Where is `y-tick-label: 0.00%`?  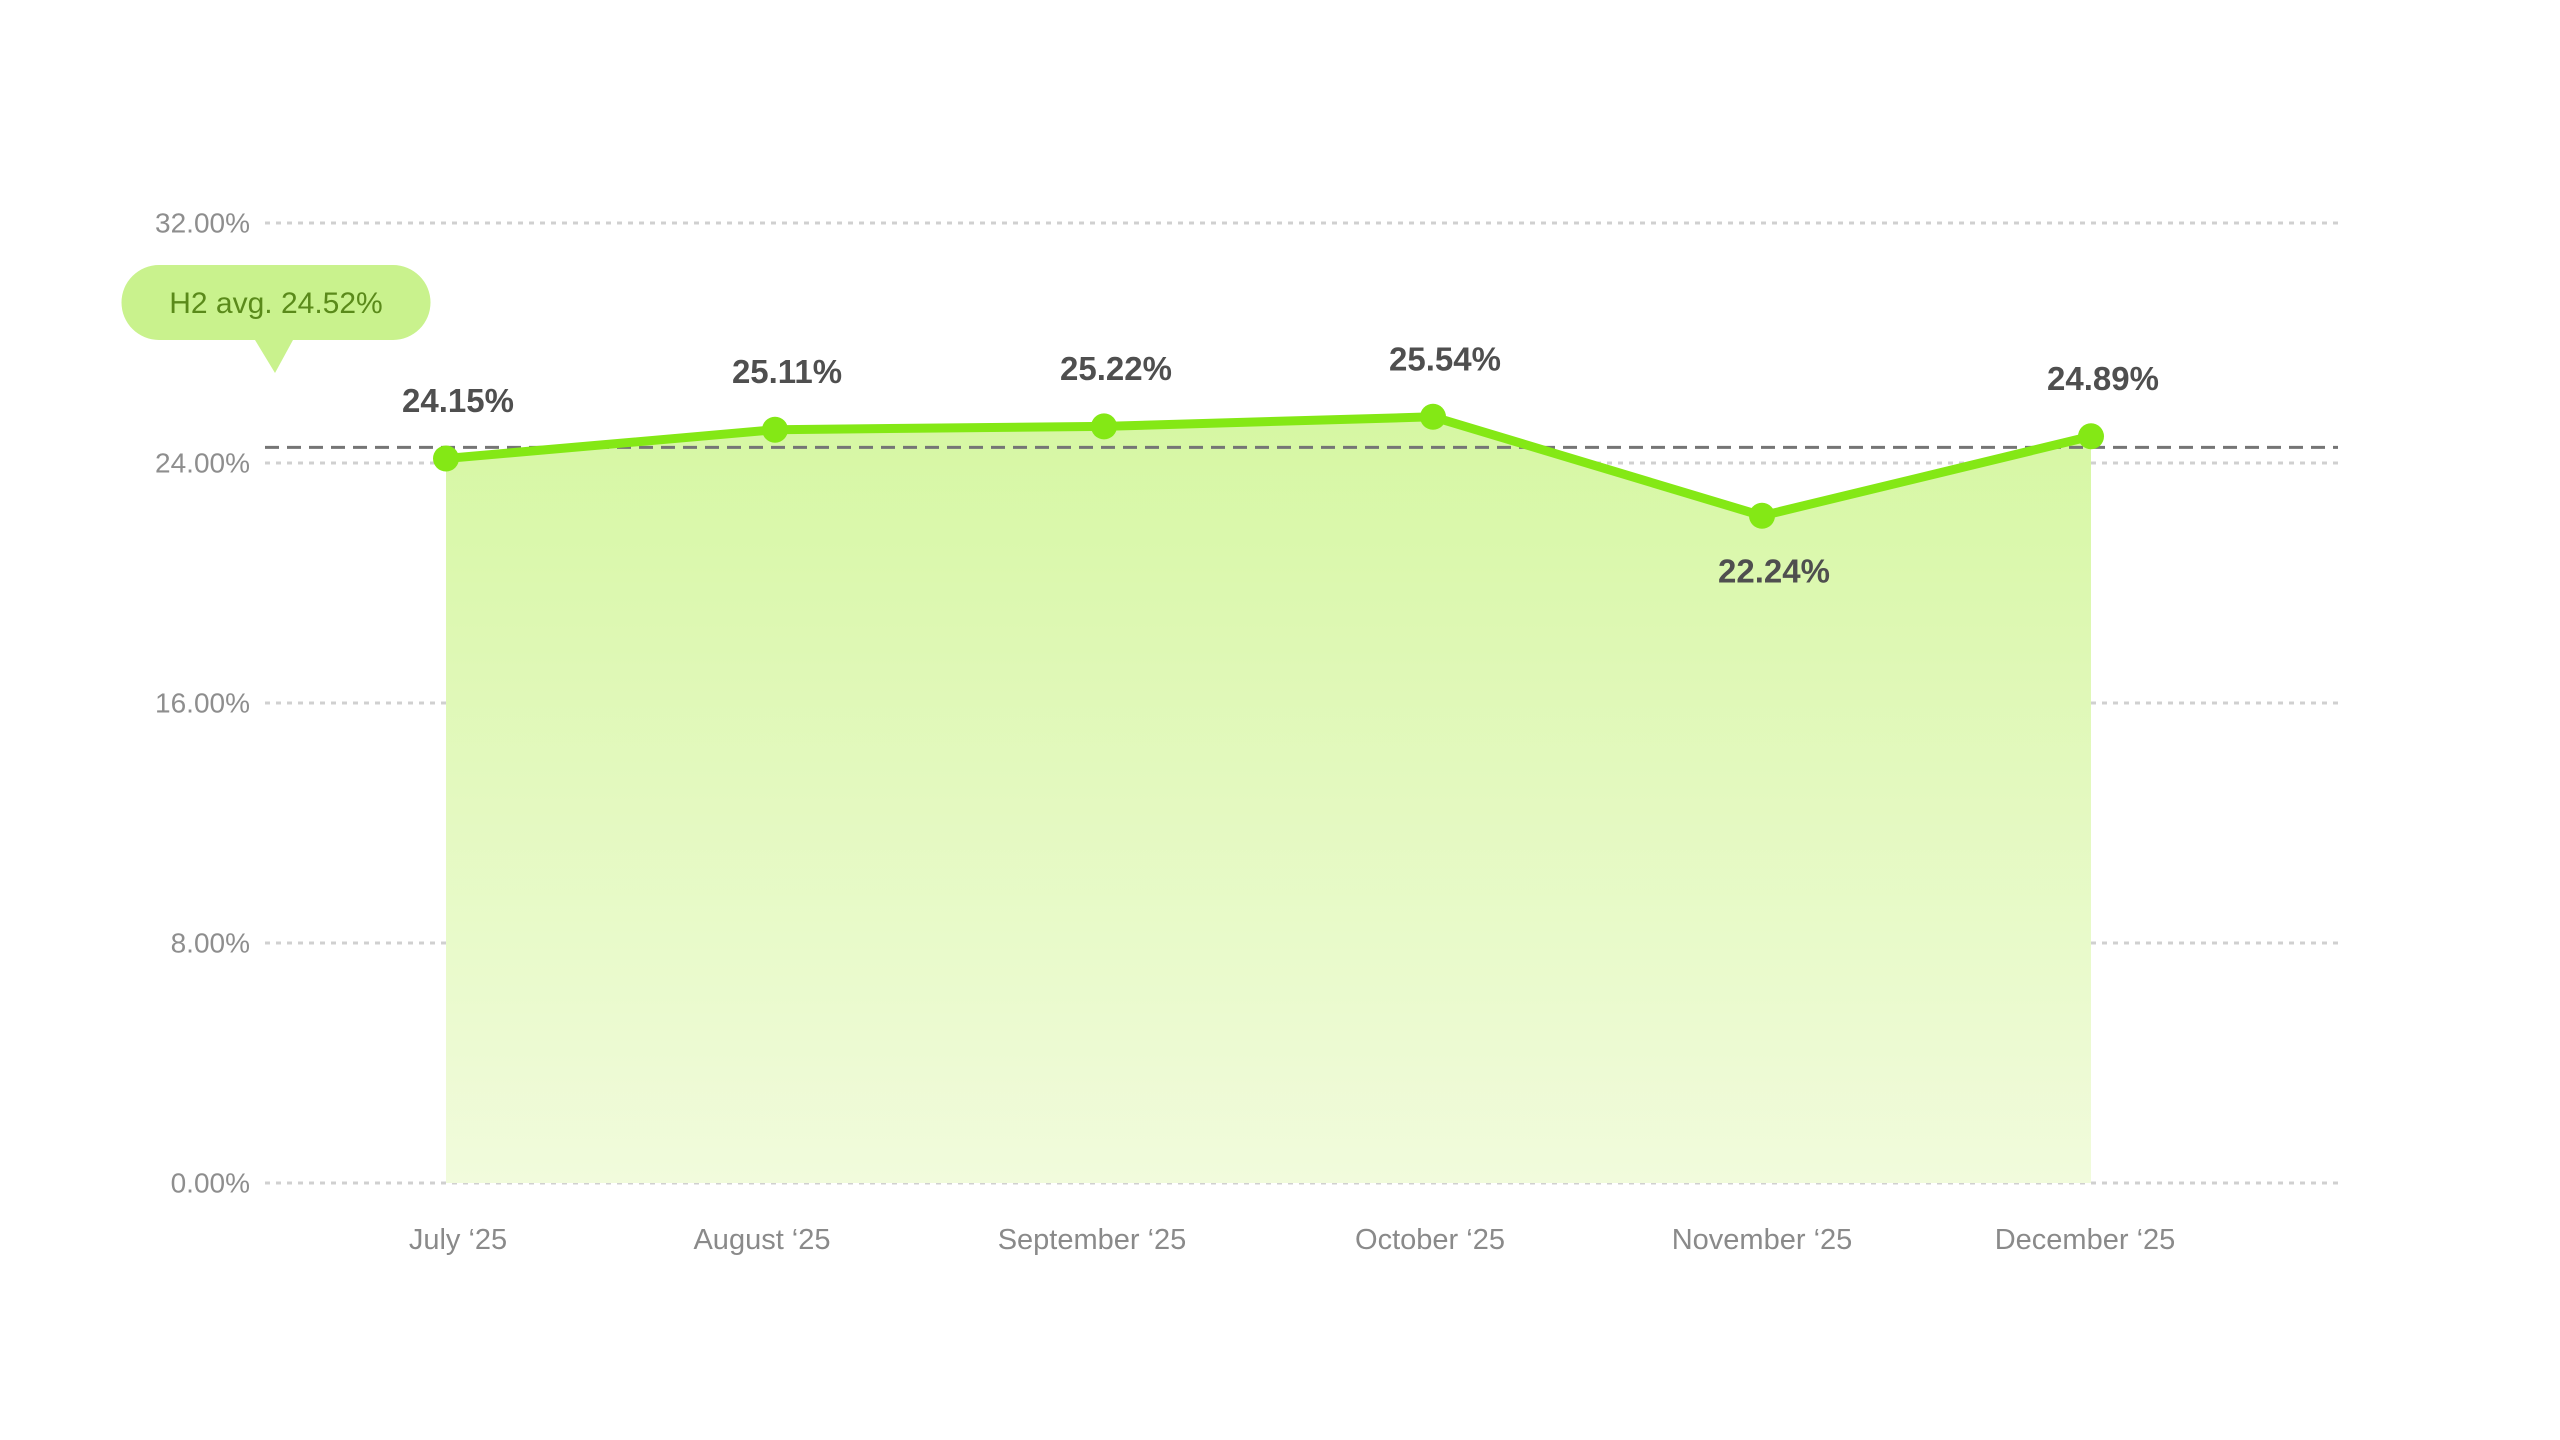 y-tick-label: 0.00% is located at coordinates (210, 1183).